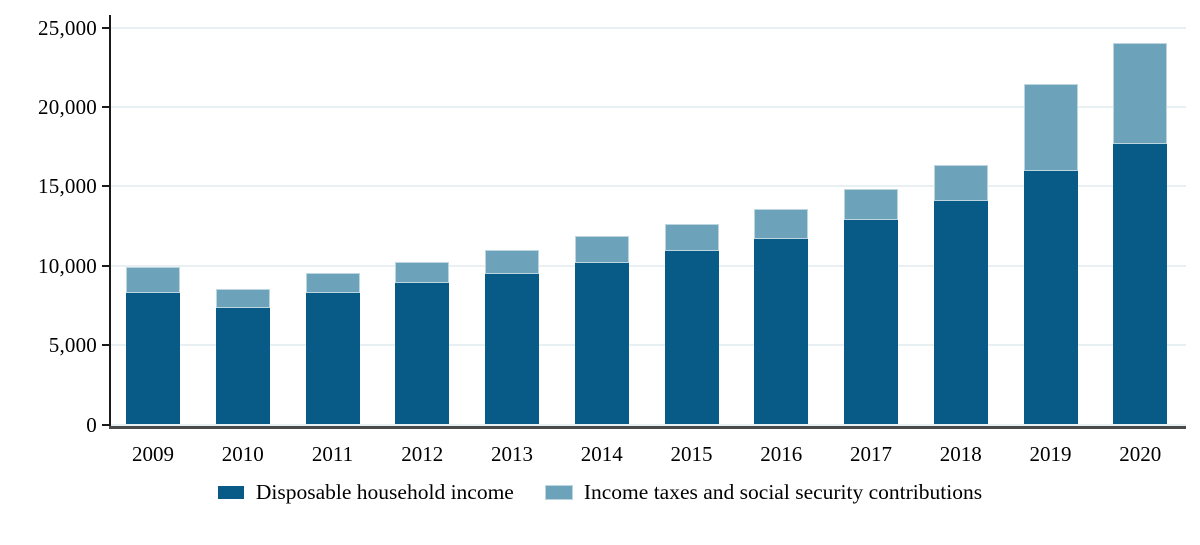 The height and width of the screenshot is (545, 1200). Describe the element at coordinates (332, 283) in the screenshot. I see `bar-segment-income-taxes-and-social-security-contributions-2011` at that location.